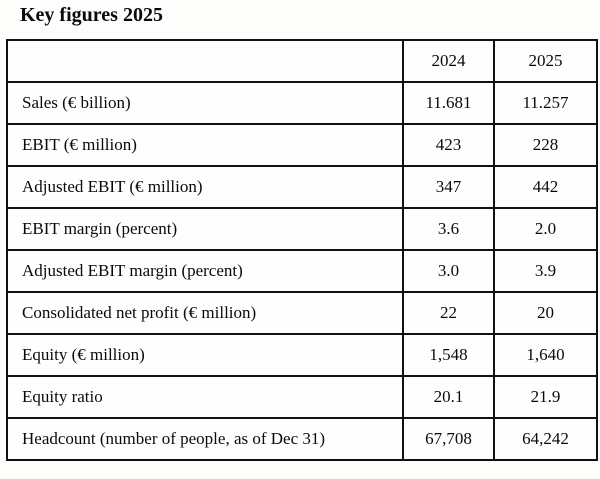 This screenshot has height=479, width=600. Describe the element at coordinates (545, 313) in the screenshot. I see `row-value-cell: 20` at that location.